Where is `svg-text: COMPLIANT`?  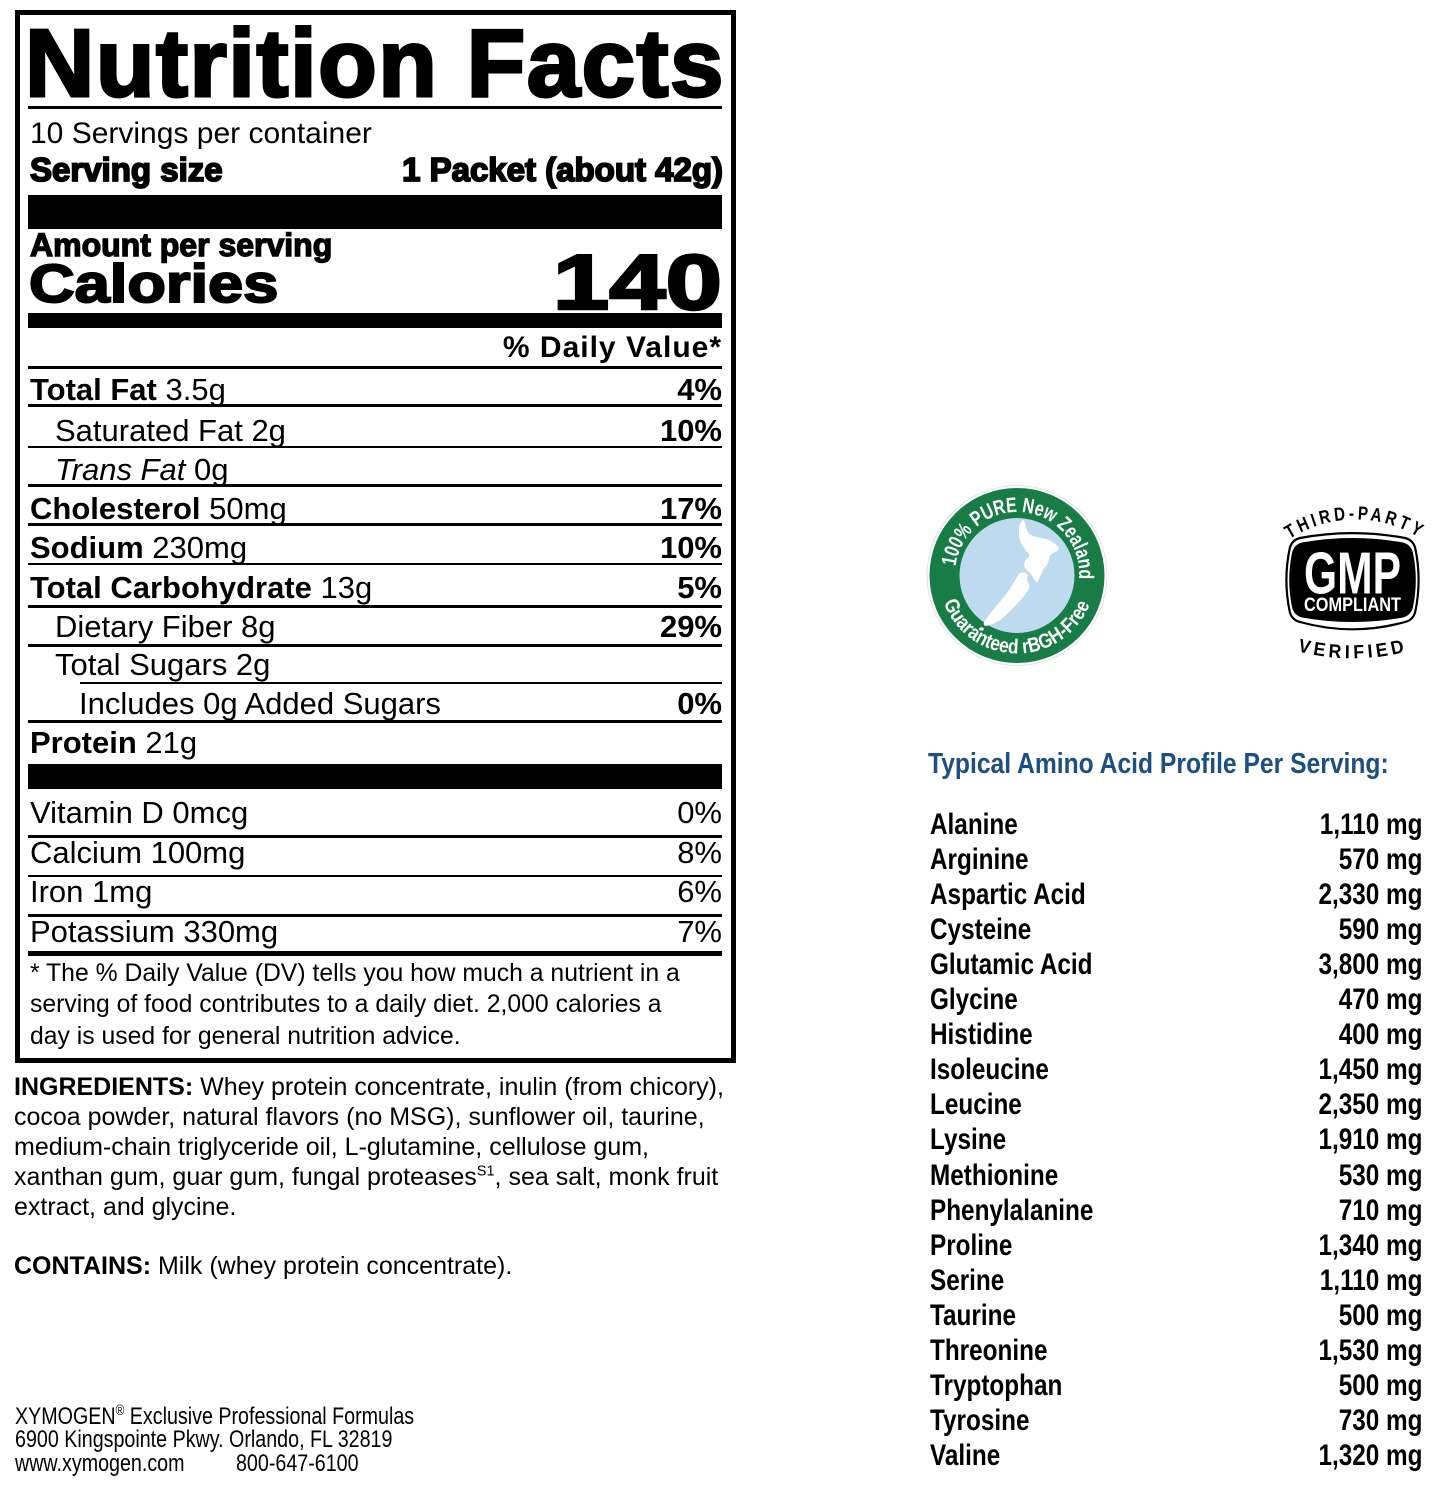
svg-text: COMPLIANT is located at coordinates (1352, 605).